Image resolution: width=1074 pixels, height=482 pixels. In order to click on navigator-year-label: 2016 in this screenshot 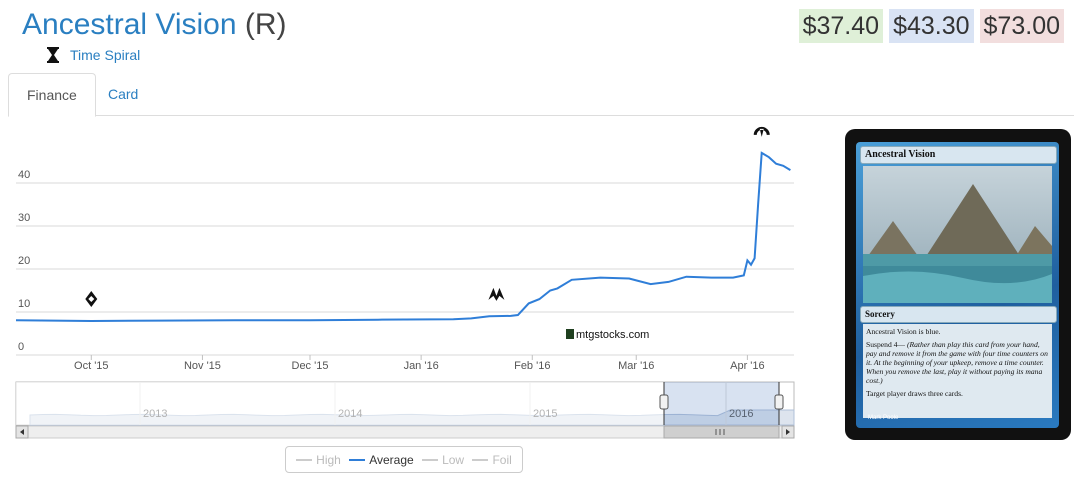, I will do `click(741, 414)`.